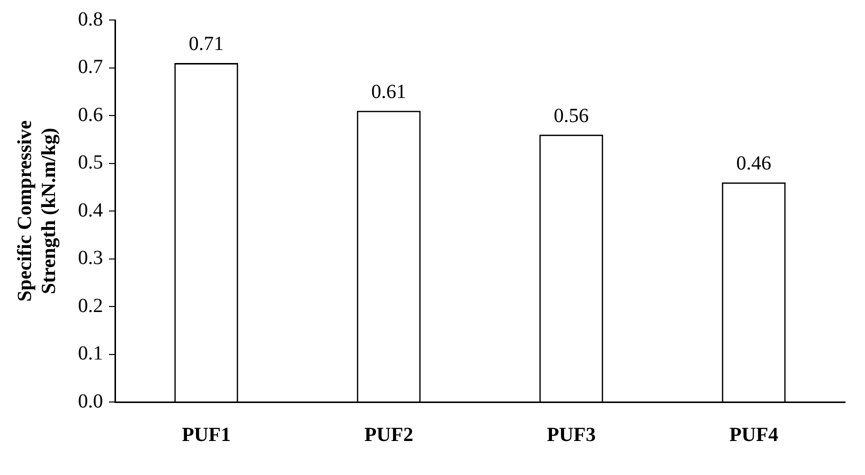 The image size is (865, 475). I want to click on x-tick-label: PUF2, so click(389, 435).